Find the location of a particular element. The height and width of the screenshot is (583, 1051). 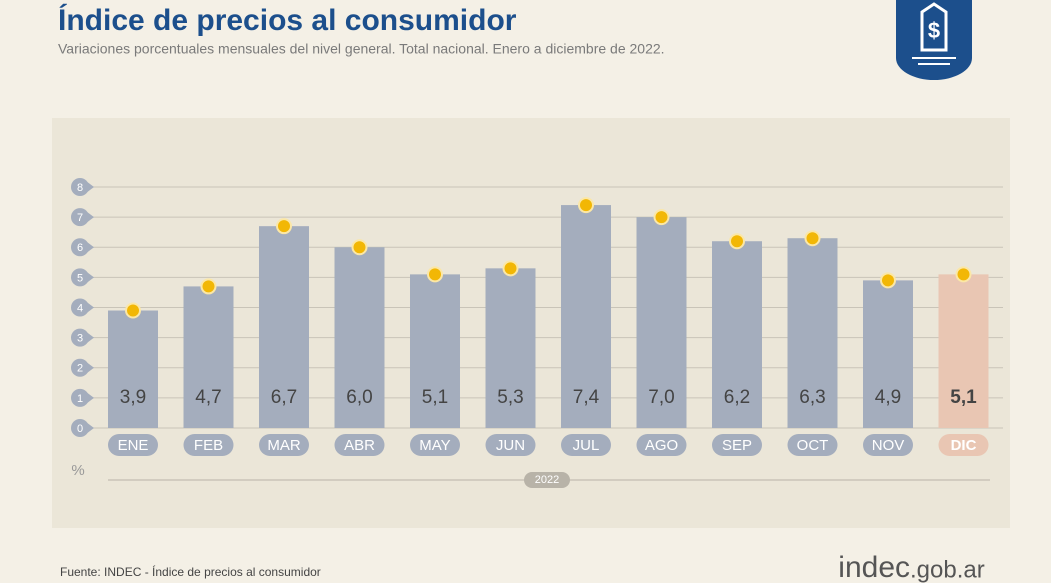

y-tick-label: 1 is located at coordinates (80, 399).